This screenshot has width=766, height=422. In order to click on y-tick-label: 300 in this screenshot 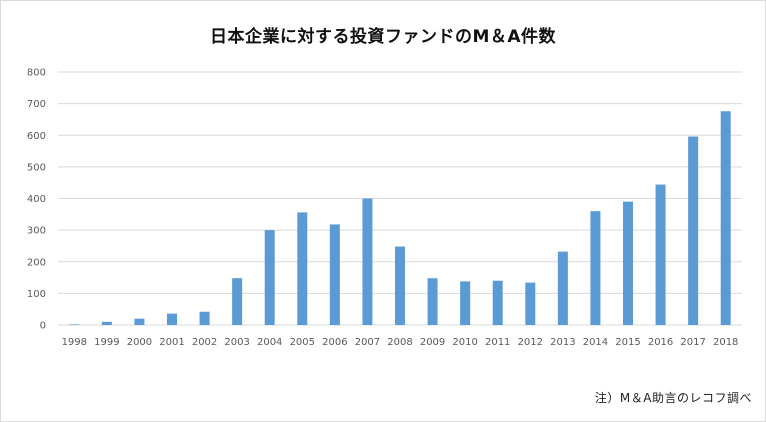, I will do `click(36, 231)`.